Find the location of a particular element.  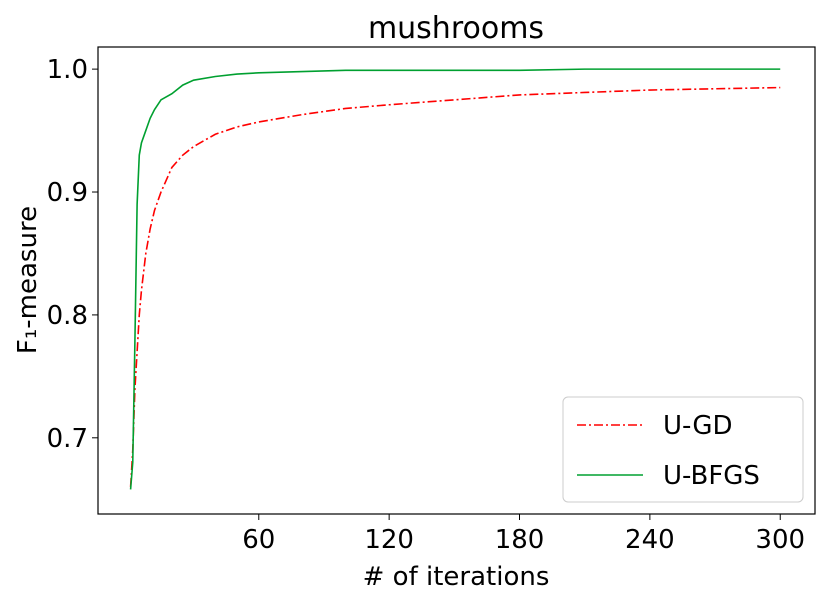

y-tick-label: 0.8 is located at coordinates (67, 316).